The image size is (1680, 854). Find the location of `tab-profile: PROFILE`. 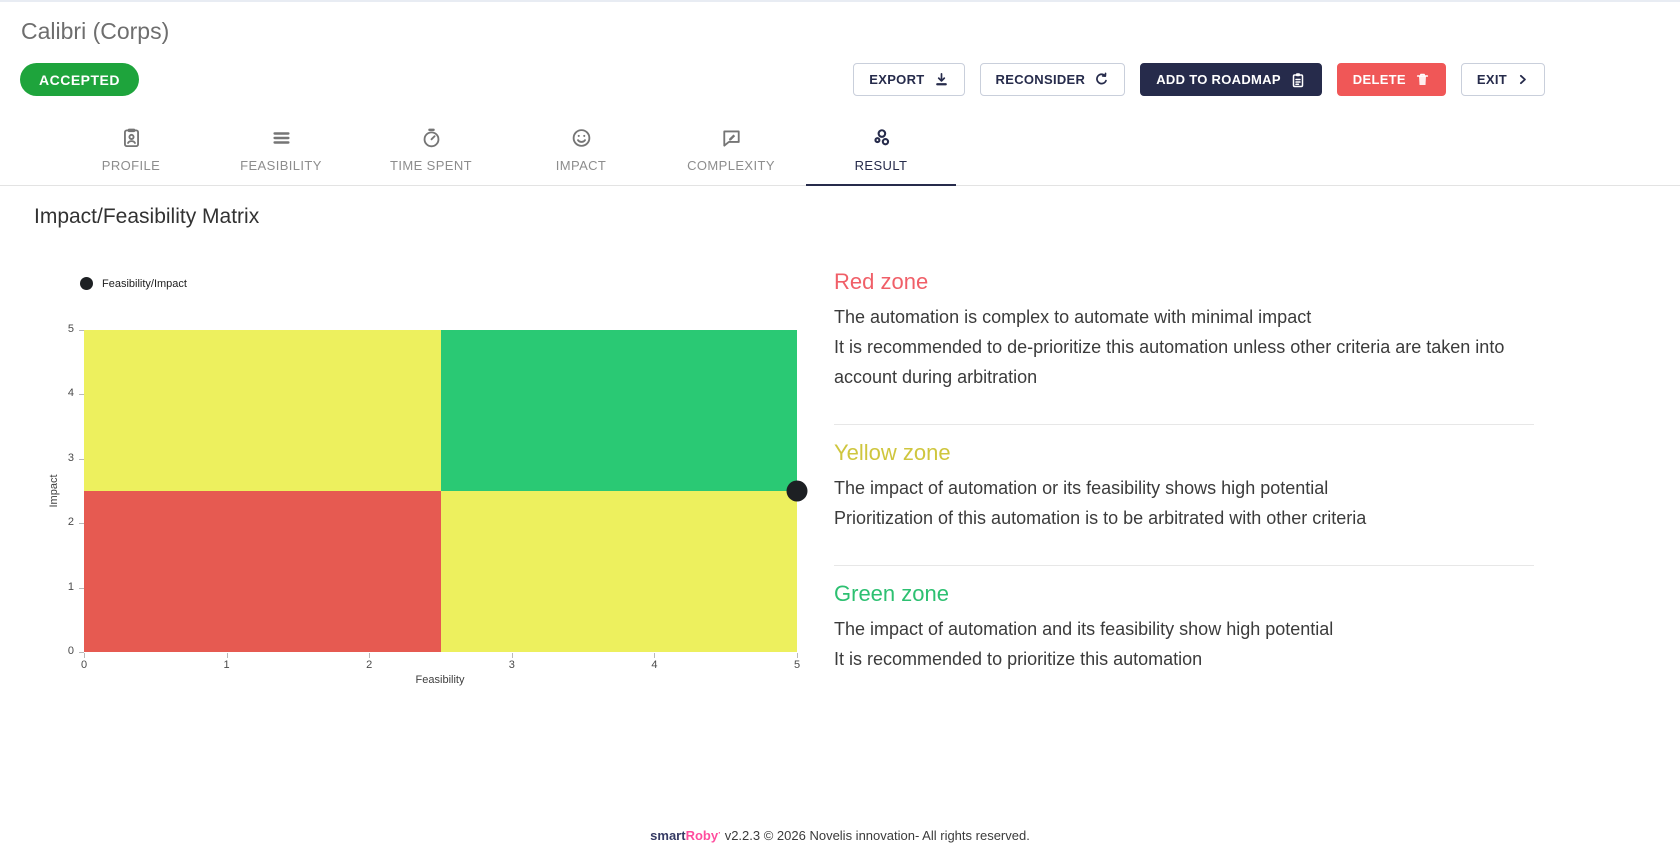

tab-profile: PROFILE is located at coordinates (131, 151).